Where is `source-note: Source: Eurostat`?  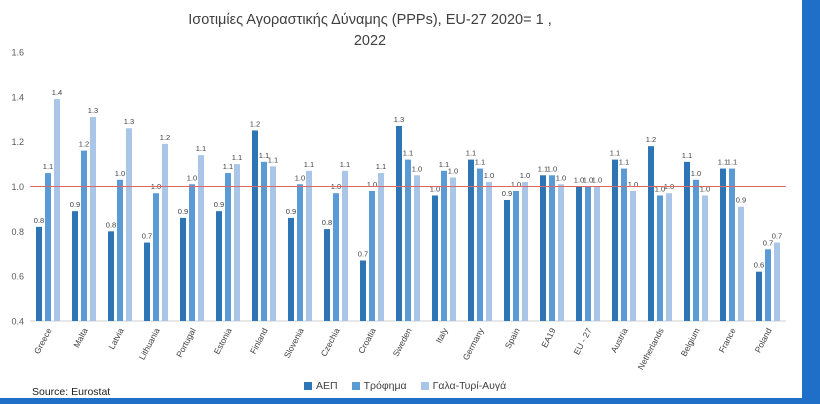
source-note: Source: Eurostat is located at coordinates (71, 392).